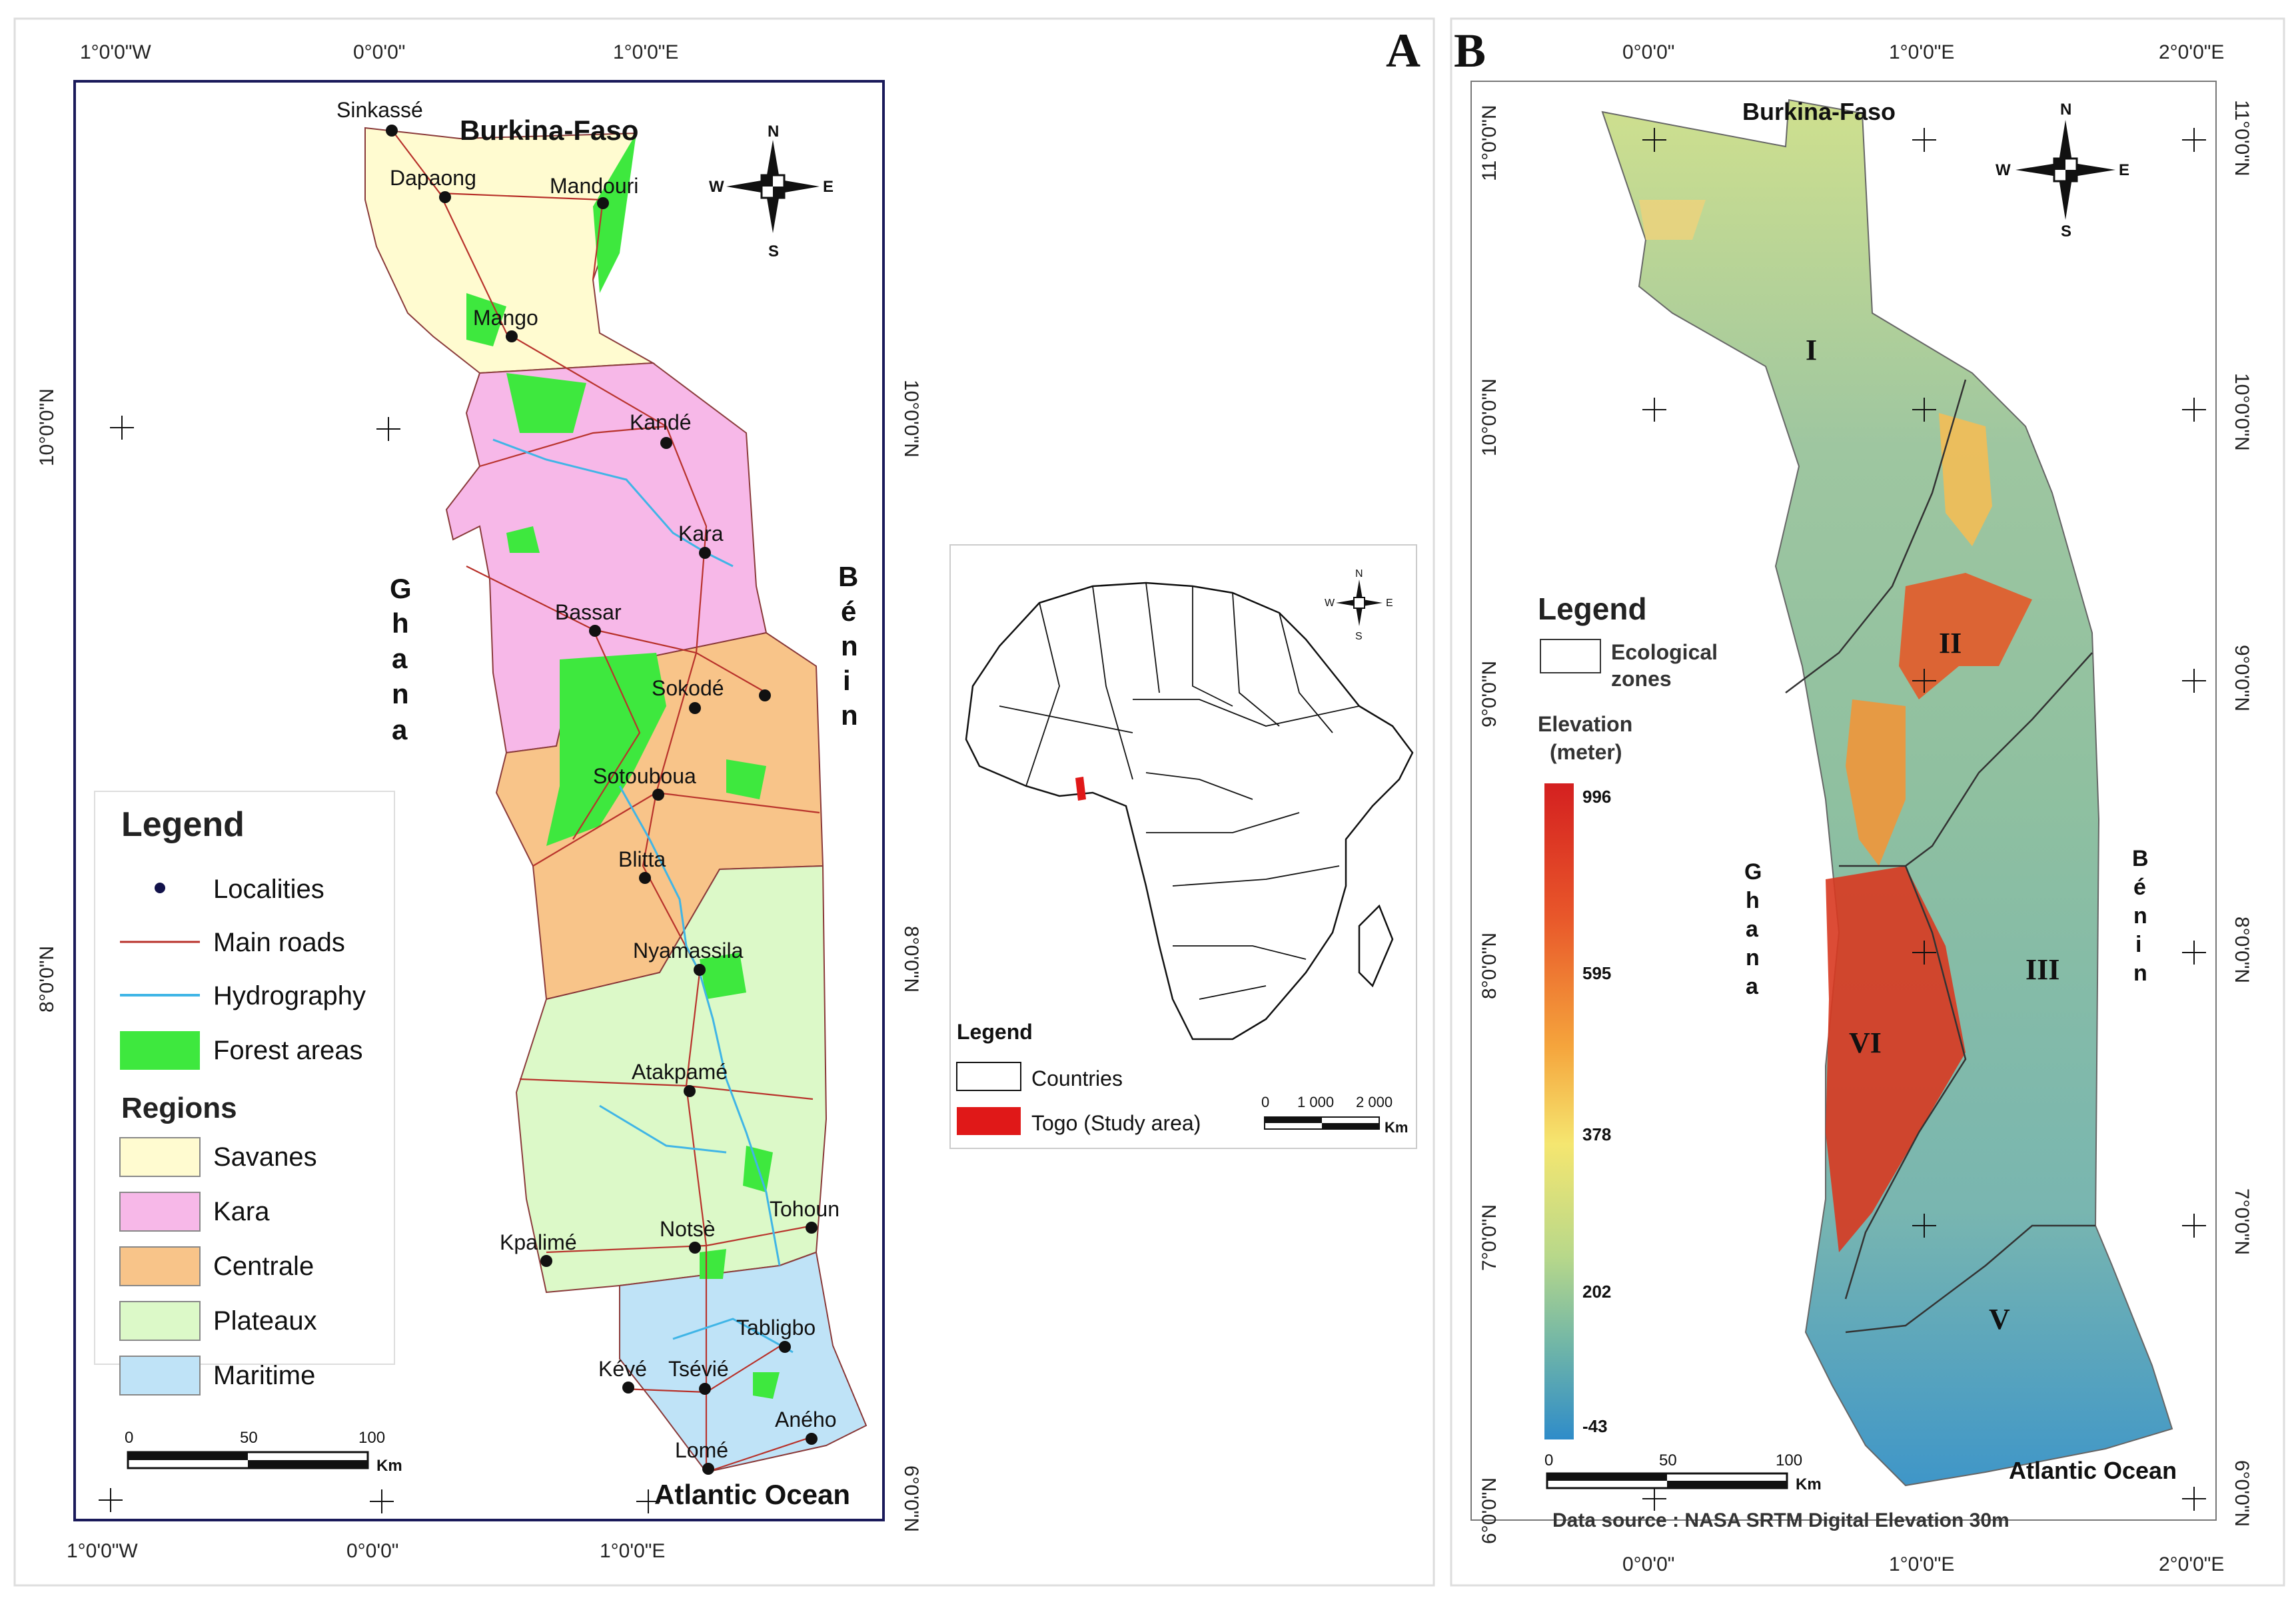 The height and width of the screenshot is (1608, 2296). Describe the element at coordinates (2140, 973) in the screenshot. I see `benin-b-letter: n` at that location.